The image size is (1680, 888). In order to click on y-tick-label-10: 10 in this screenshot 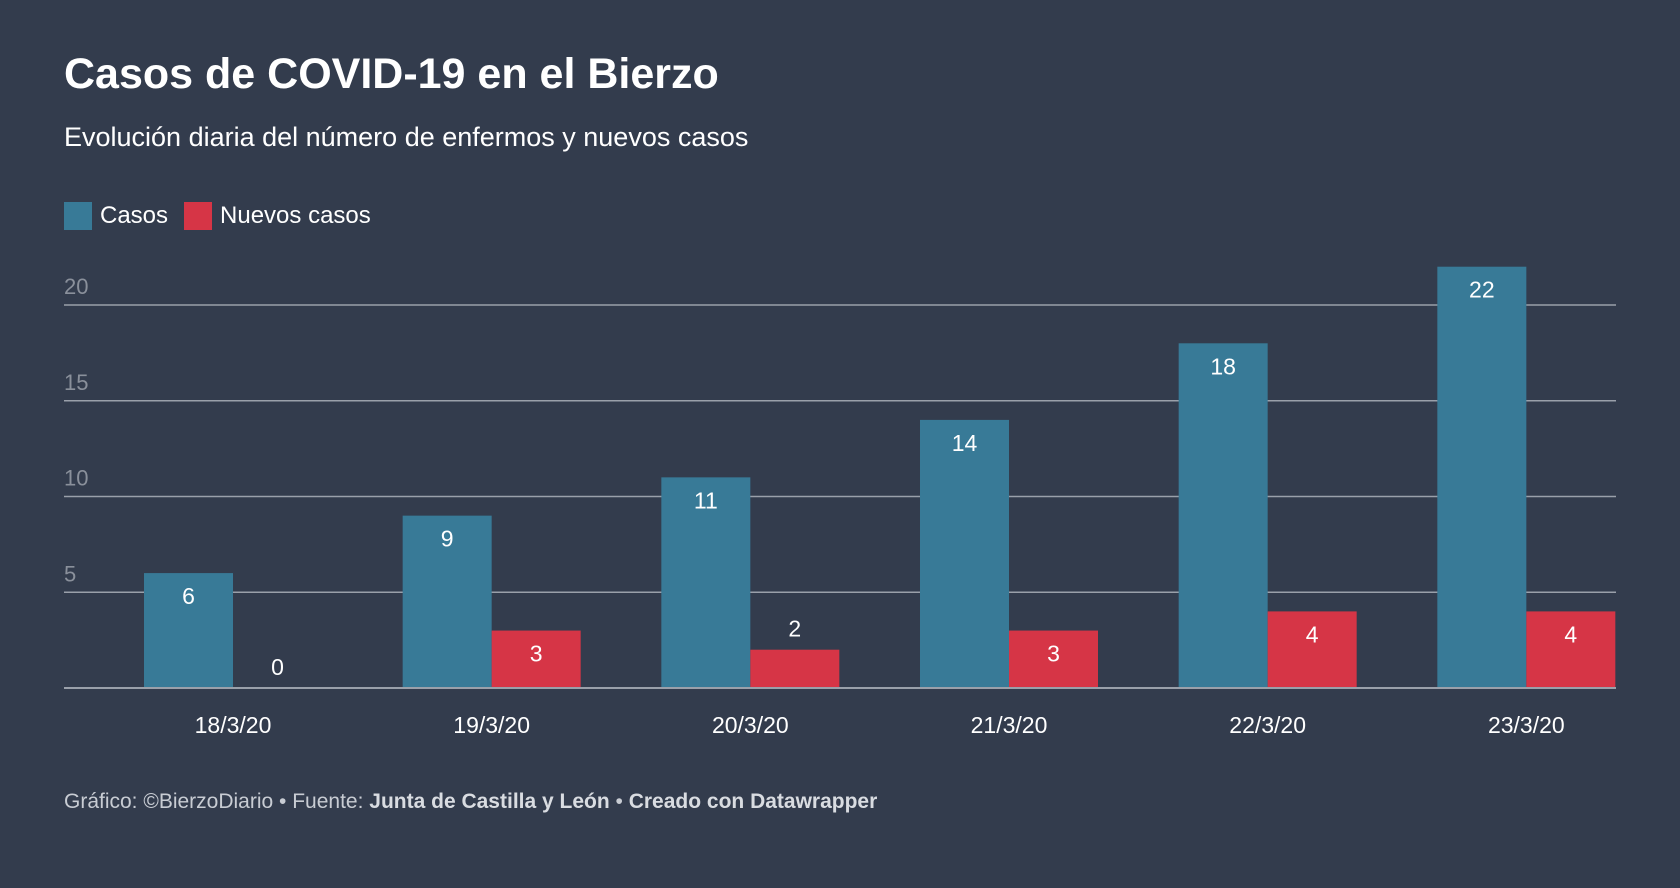, I will do `click(76, 478)`.